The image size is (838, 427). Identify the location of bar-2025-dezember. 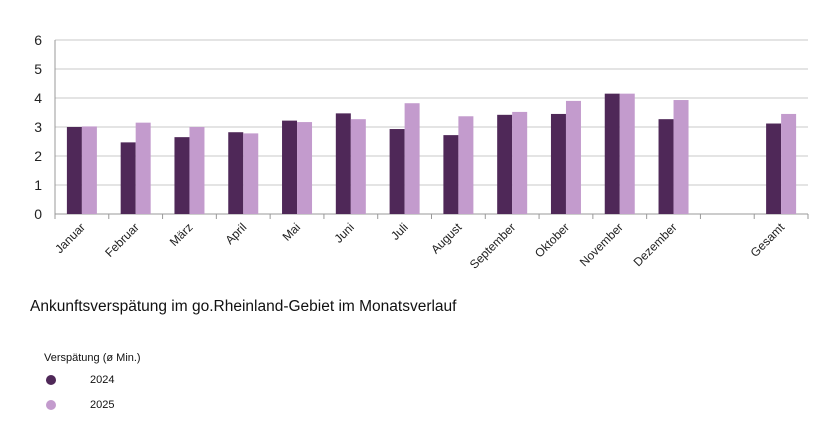
(681, 157).